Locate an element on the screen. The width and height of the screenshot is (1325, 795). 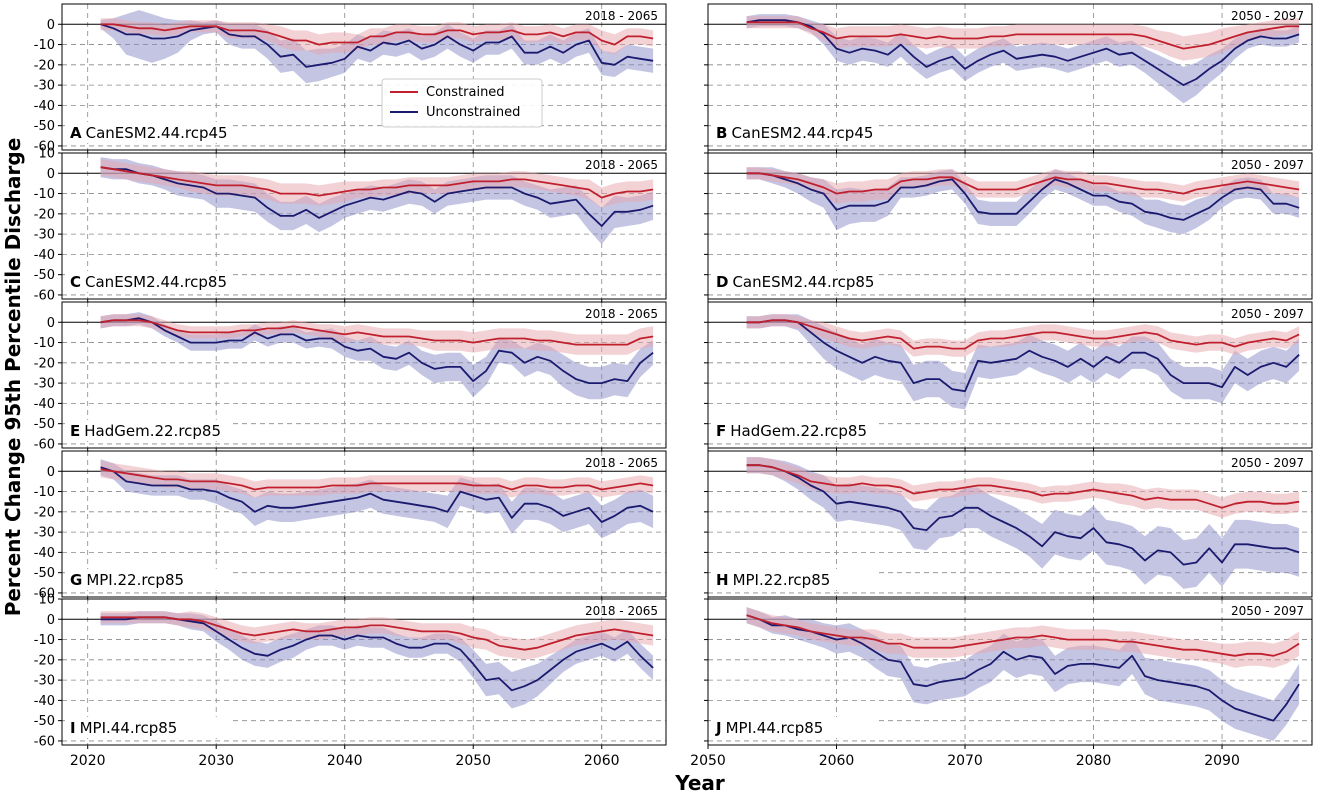
panel-model-name: MPI.22.rcp85 is located at coordinates (782, 580).